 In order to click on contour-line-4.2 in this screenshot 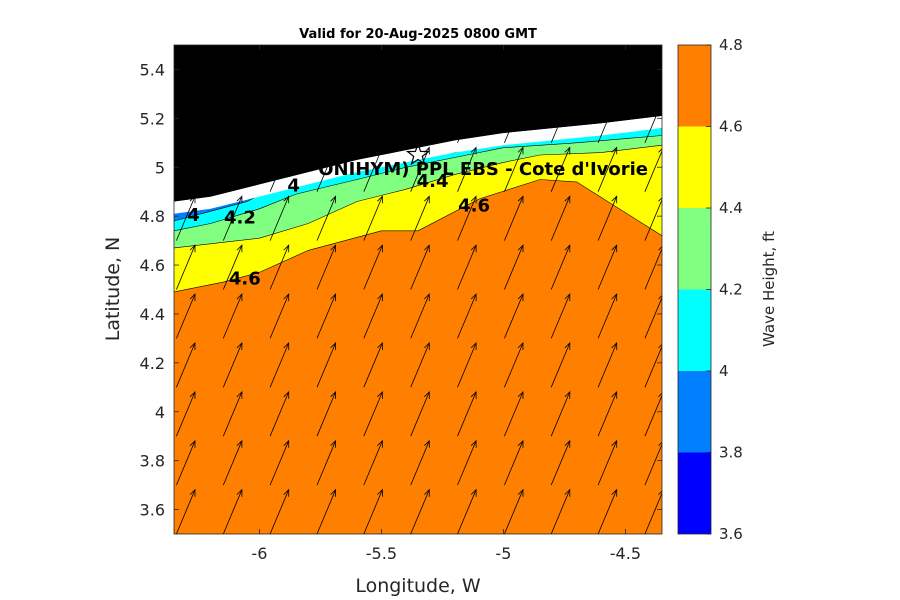, I will do `click(418, 183)`.